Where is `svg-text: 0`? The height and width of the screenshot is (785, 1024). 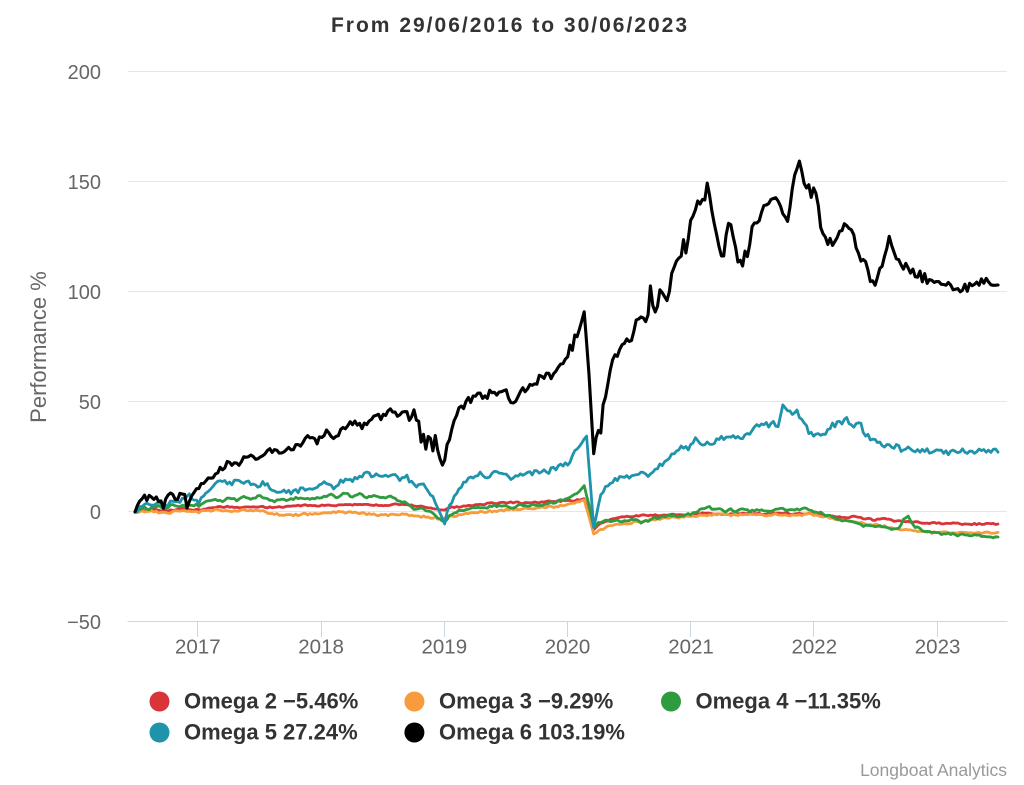
svg-text: 0 is located at coordinates (95, 513).